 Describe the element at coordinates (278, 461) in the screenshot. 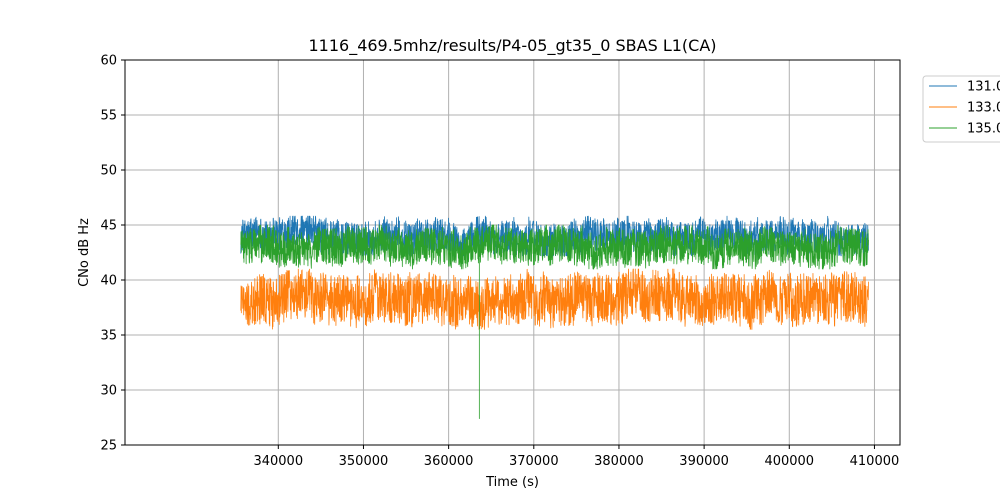

I see `x-tick-label: 340000` at that location.